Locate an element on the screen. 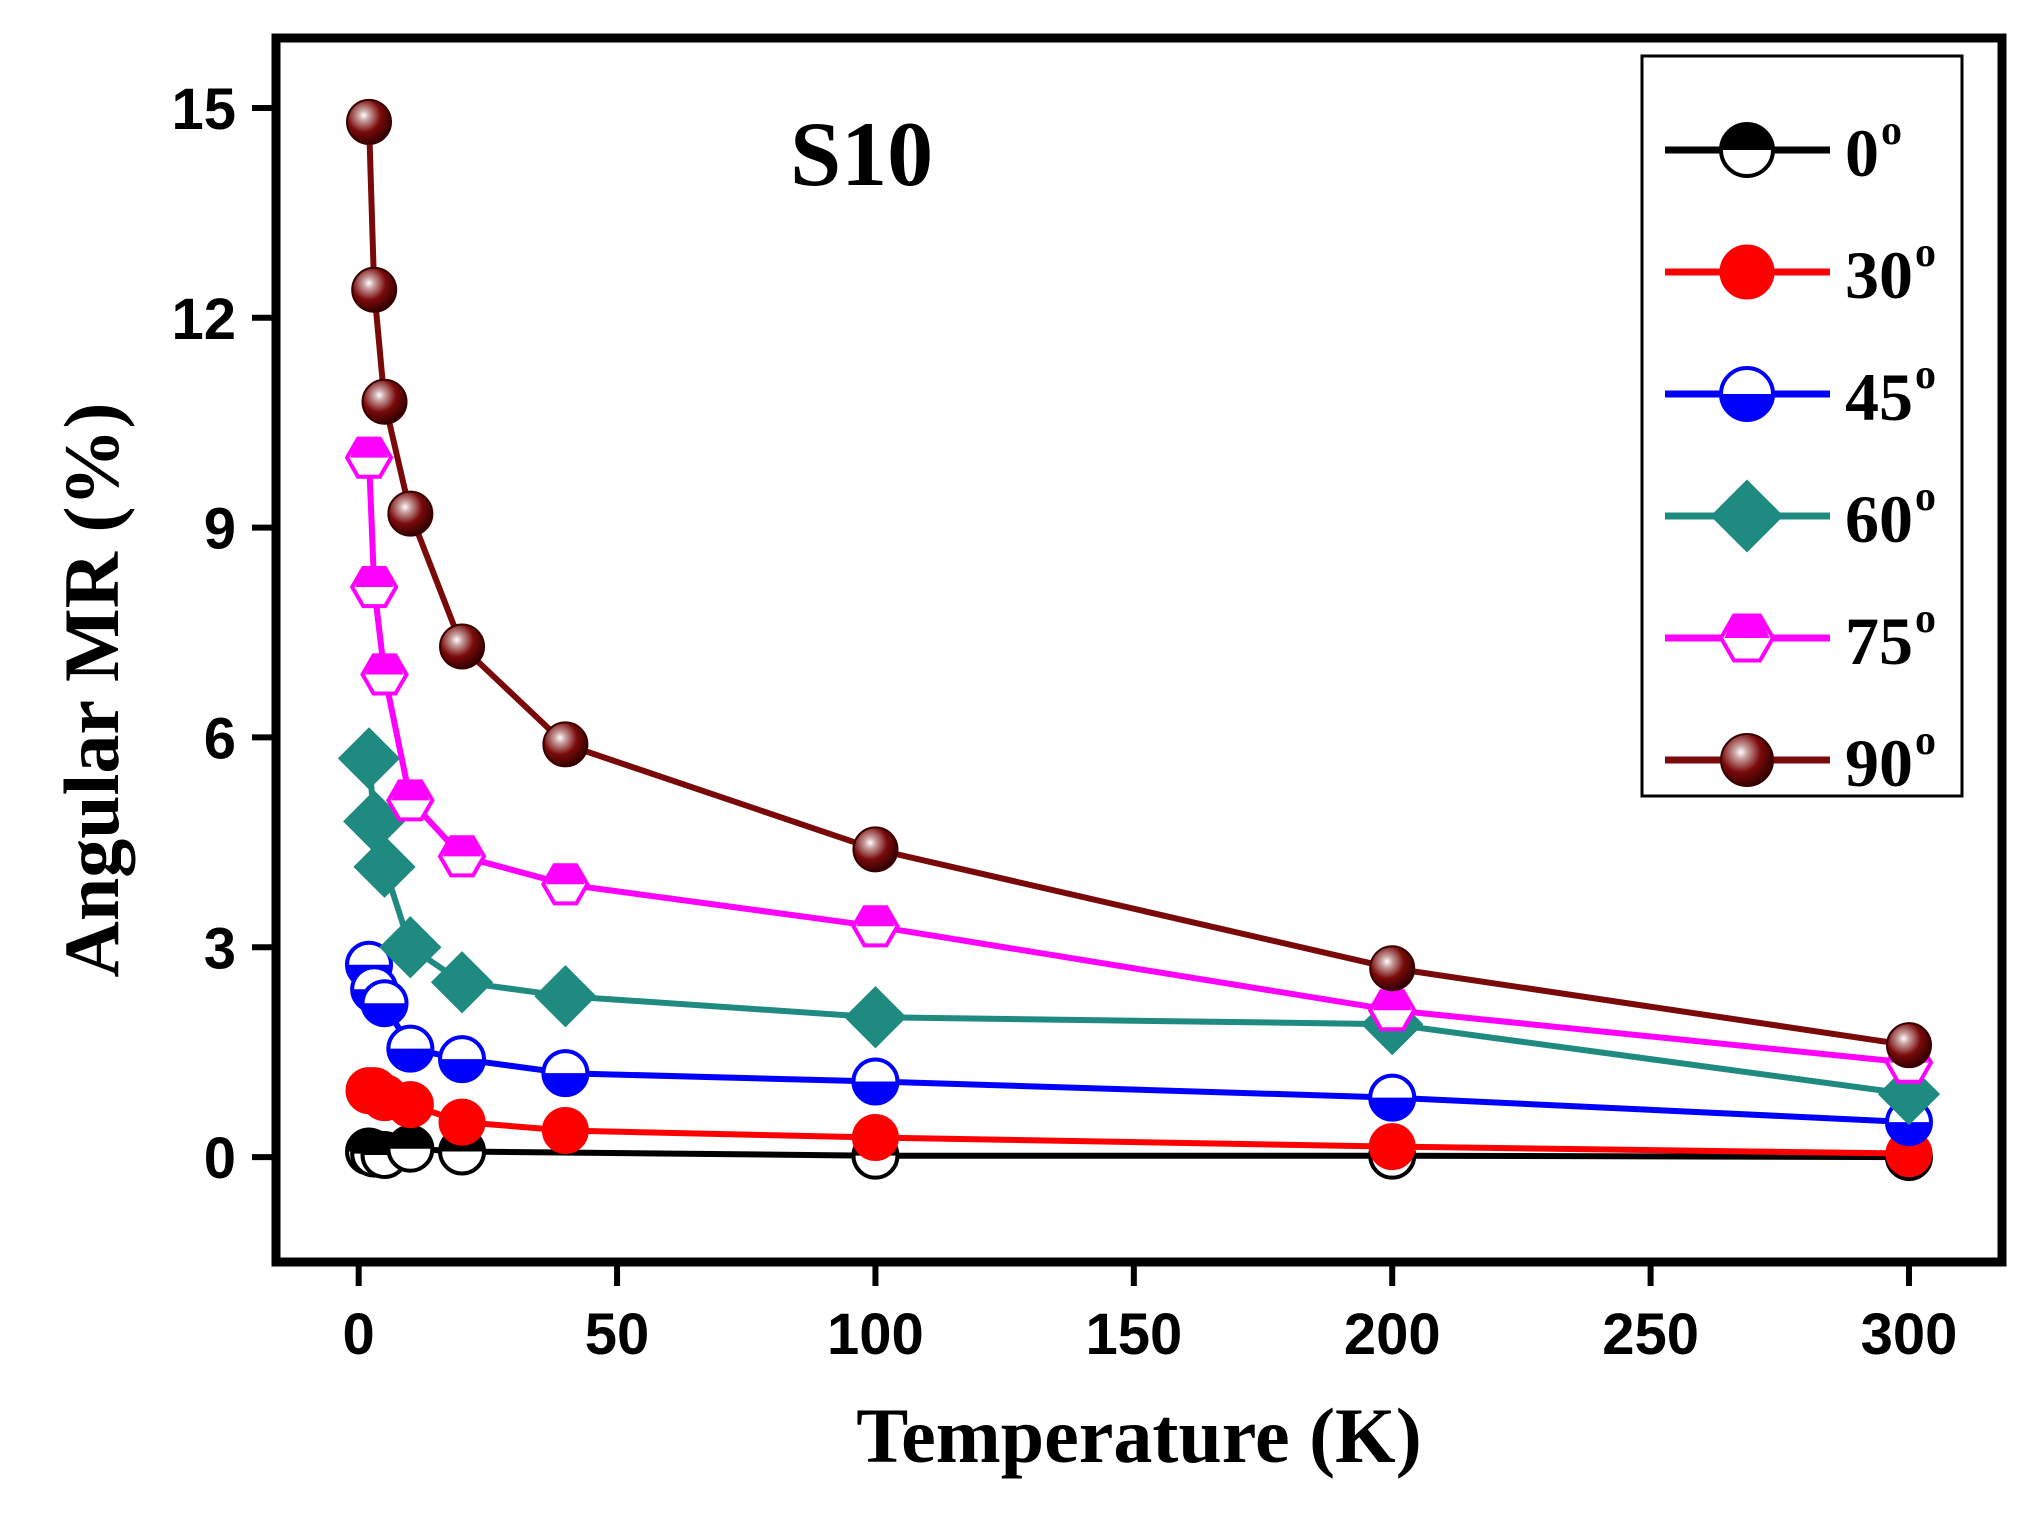  y-tick-label: 15 is located at coordinates (203, 109).